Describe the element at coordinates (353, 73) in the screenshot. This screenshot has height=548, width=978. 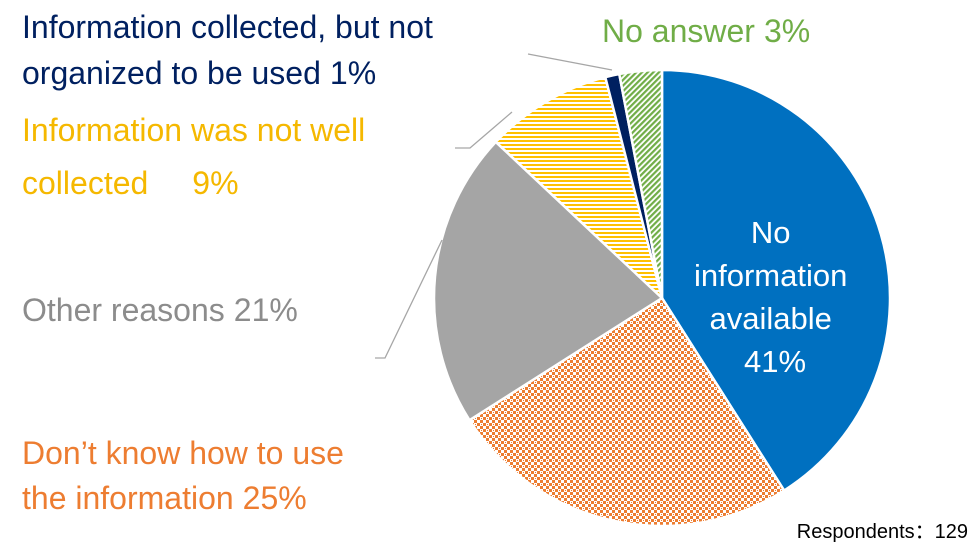
I see `value-label: 1%` at that location.